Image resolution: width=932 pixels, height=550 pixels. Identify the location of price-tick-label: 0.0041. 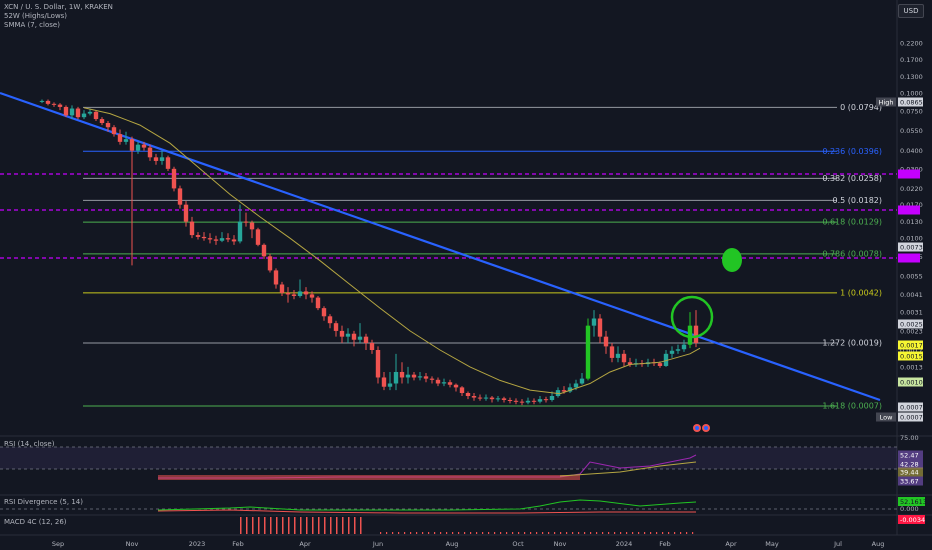
(911, 295).